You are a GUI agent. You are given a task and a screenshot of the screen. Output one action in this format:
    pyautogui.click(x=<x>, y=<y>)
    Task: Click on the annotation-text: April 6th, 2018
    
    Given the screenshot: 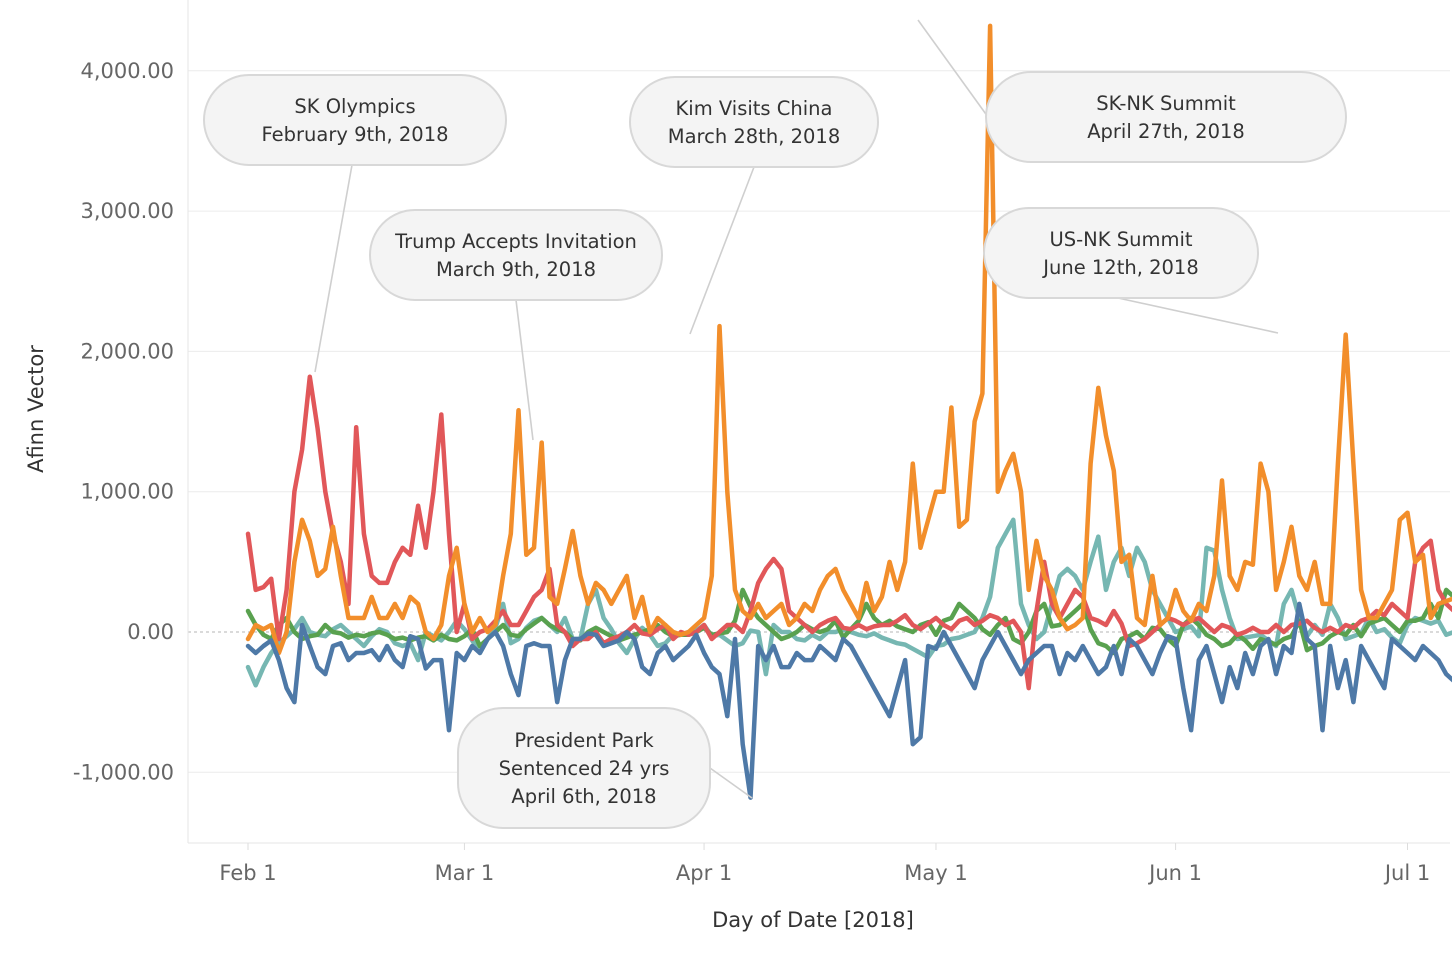 What is the action you would take?
    pyautogui.click(x=583, y=796)
    